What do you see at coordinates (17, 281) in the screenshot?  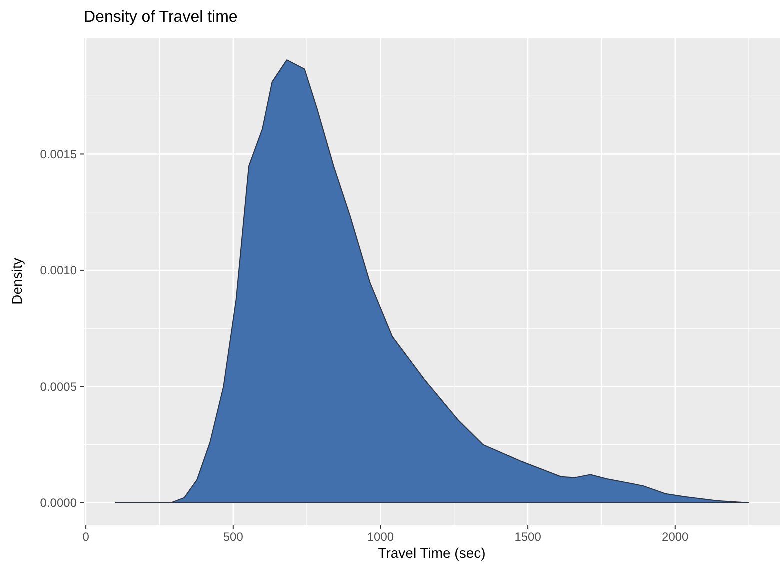 I see `y-axis-title: Density` at bounding box center [17, 281].